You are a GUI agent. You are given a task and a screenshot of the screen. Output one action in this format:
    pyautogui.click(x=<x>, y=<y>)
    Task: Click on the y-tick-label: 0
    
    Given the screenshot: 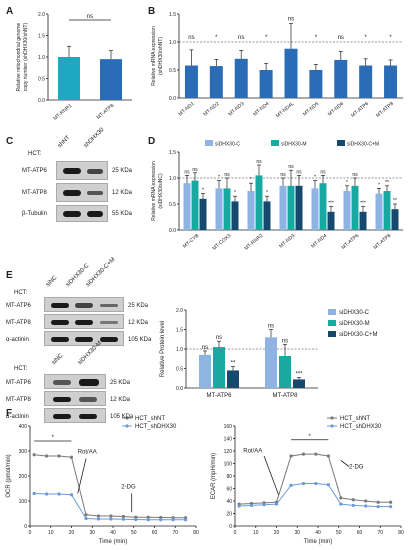 What is the action you would take?
    pyautogui.click(x=230, y=527)
    